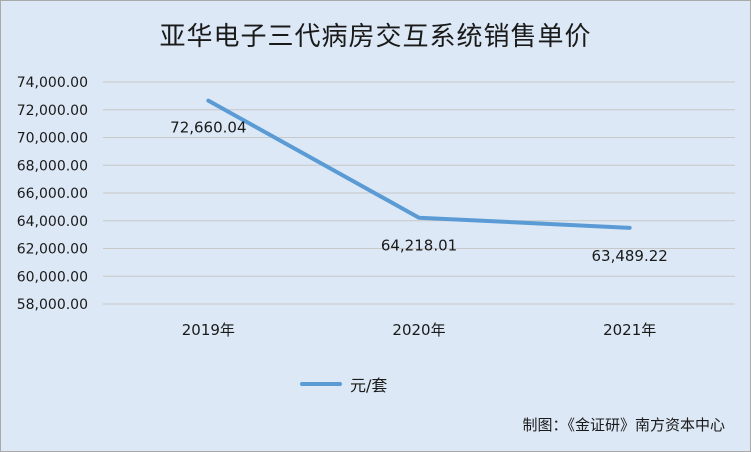 This screenshot has width=751, height=452. Describe the element at coordinates (419, 246) in the screenshot. I see `data-label: 64,218.01` at that location.